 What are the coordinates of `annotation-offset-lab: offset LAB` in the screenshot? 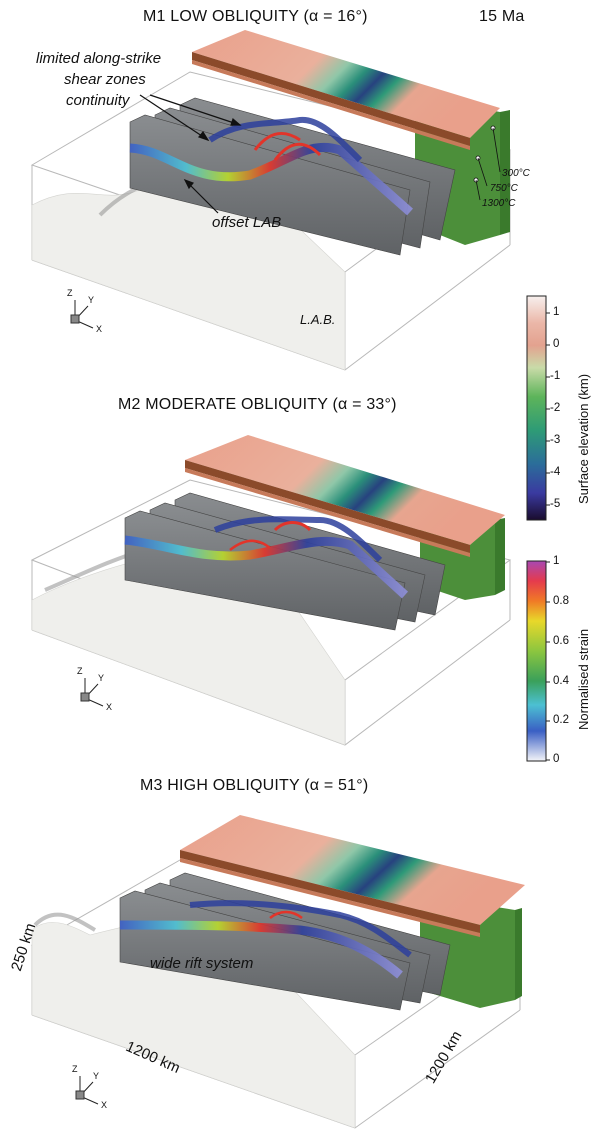 It's located at (247, 222).